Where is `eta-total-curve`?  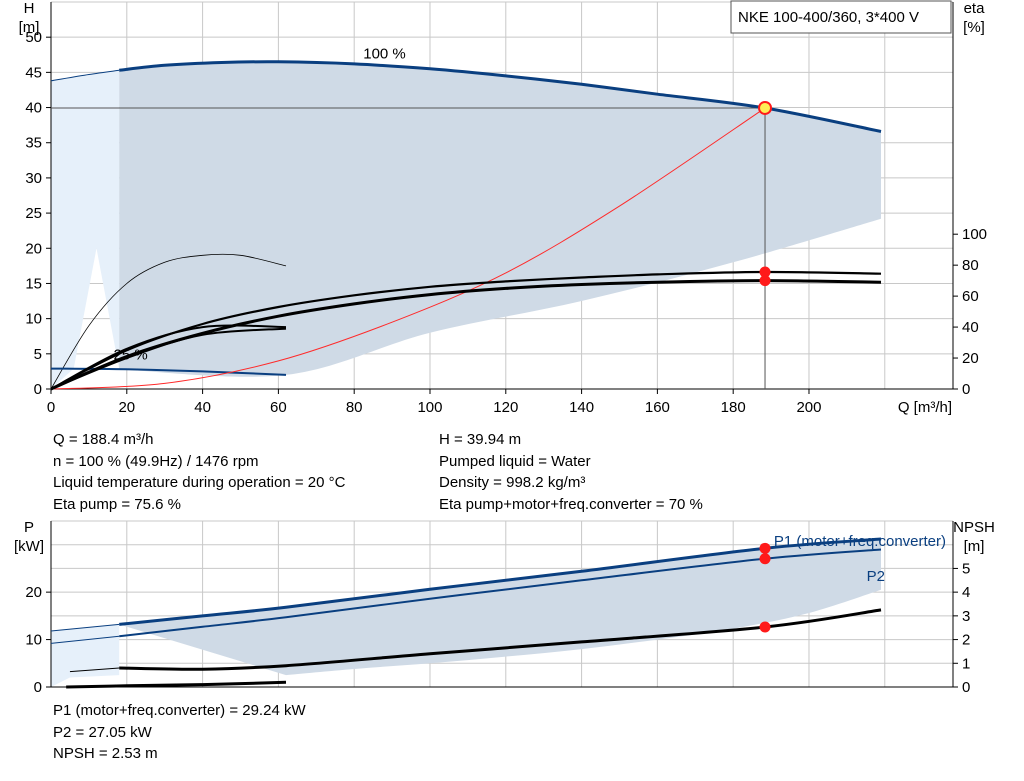 eta-total-curve is located at coordinates (466, 335).